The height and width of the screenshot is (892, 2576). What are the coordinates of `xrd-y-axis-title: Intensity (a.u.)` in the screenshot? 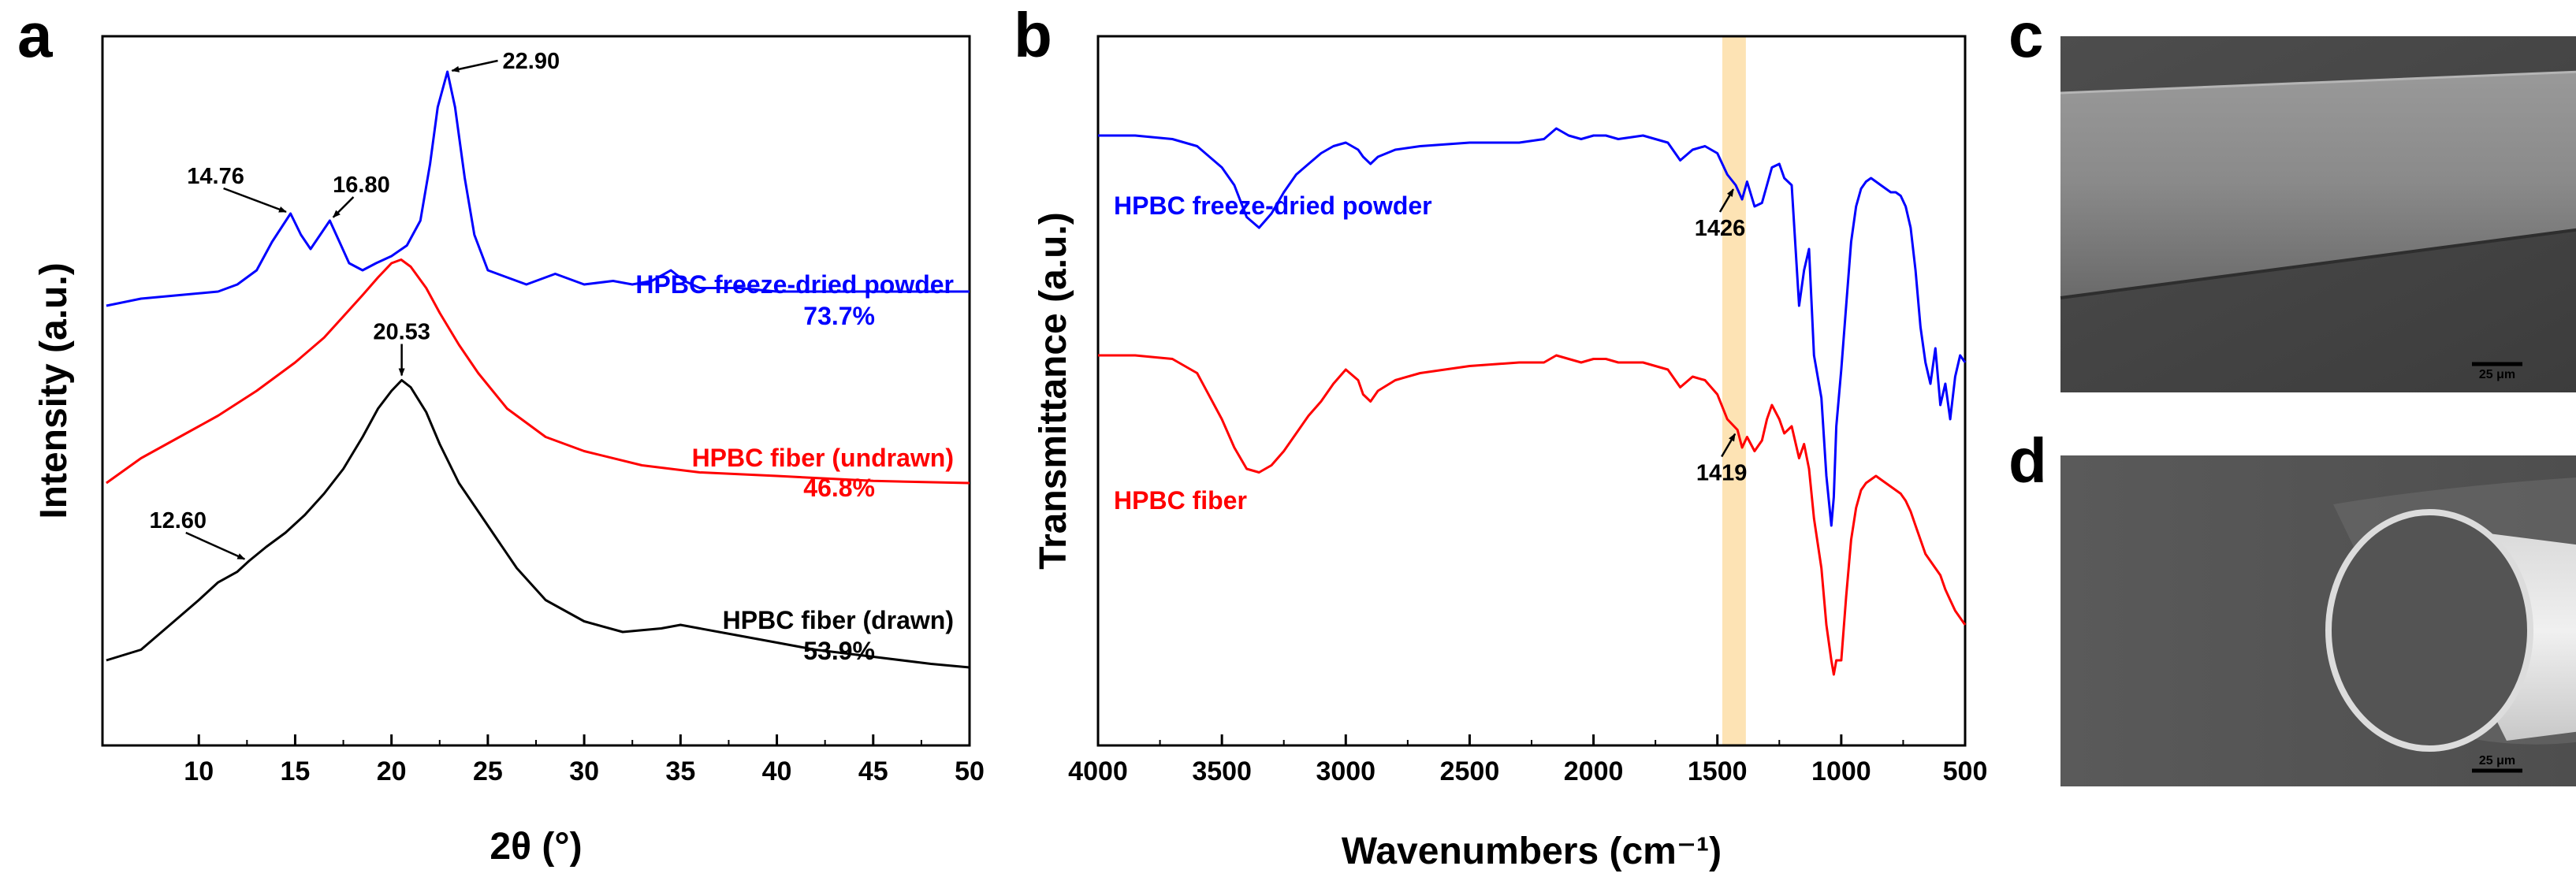 It's located at (54, 390).